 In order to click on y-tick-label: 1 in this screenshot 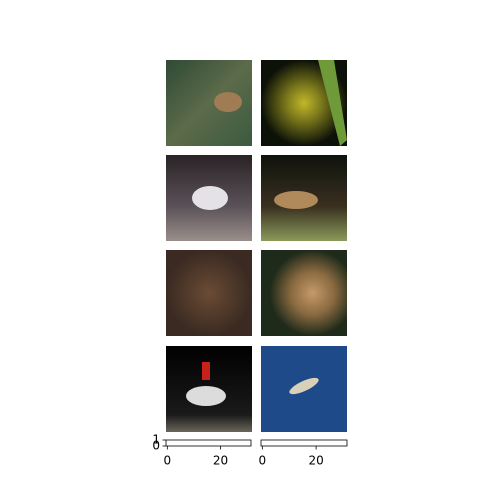, I will do `click(156, 440)`.